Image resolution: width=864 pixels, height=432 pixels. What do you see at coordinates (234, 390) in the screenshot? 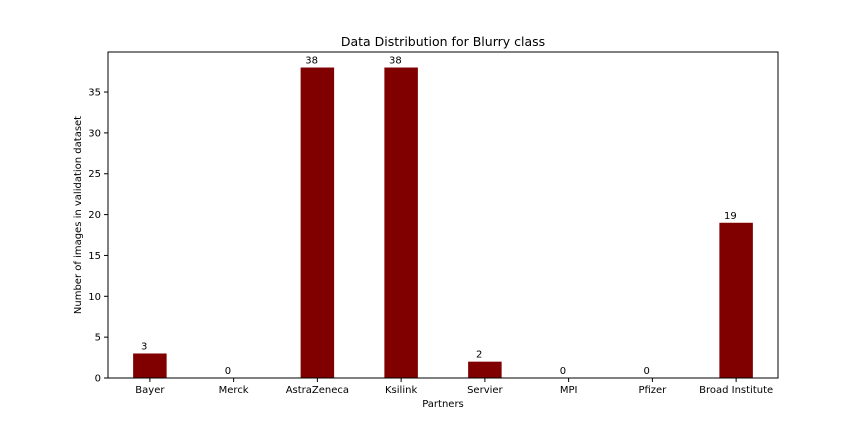
I see `x-tick-label: Merck` at bounding box center [234, 390].